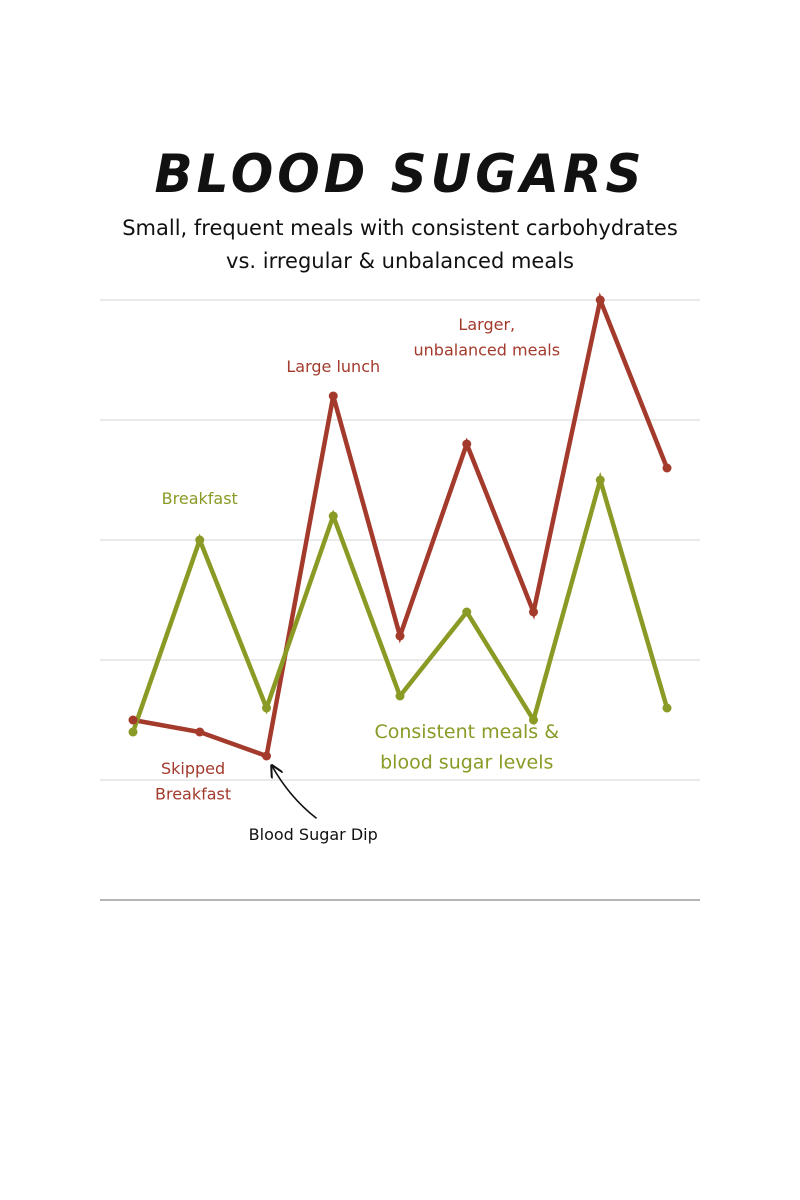 The image size is (800, 1200). What do you see at coordinates (400, 261) in the screenshot?
I see `subtitle-line-2: vs. irregular & unbalanced meals` at bounding box center [400, 261].